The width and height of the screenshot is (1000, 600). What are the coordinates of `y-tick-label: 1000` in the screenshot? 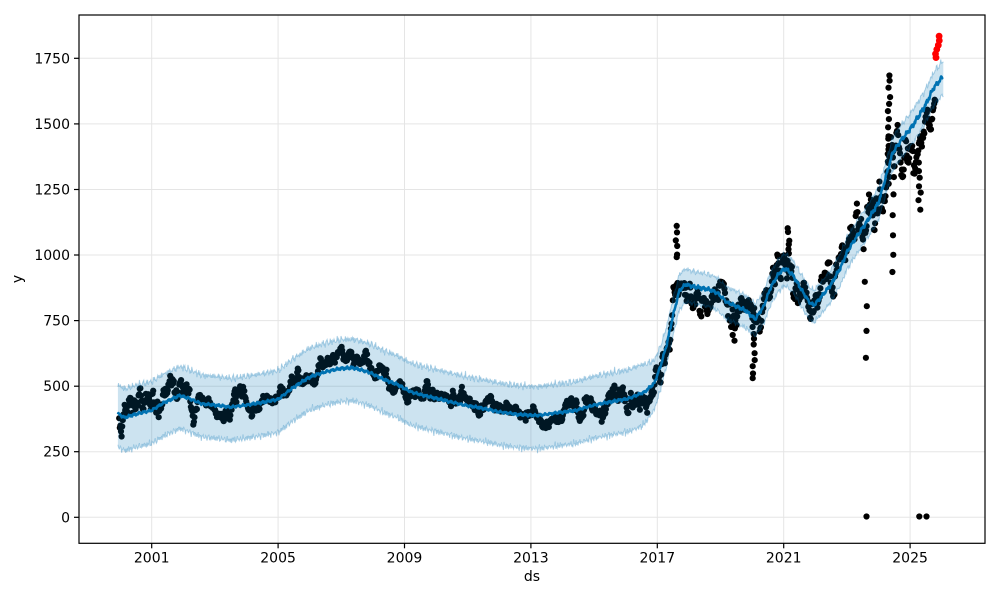 It's located at (52, 256).